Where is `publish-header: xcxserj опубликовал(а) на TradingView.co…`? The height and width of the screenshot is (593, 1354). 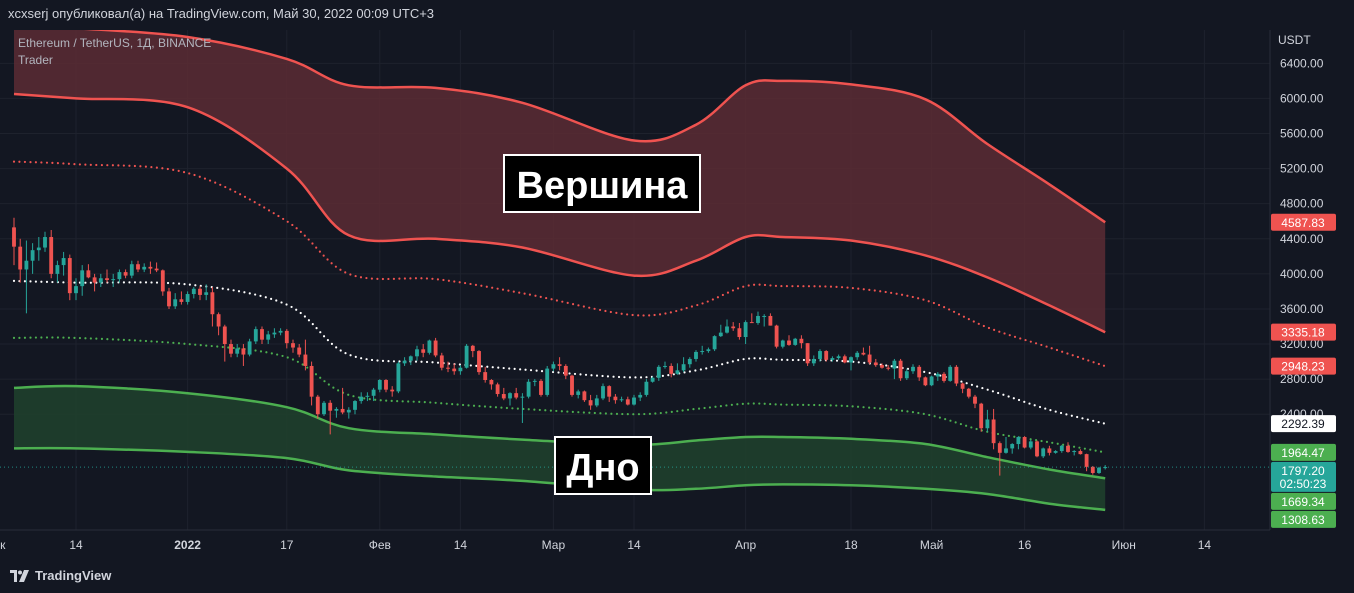
publish-header: xcxserj опубликовал(а) на TradingView.co… is located at coordinates (677, 15).